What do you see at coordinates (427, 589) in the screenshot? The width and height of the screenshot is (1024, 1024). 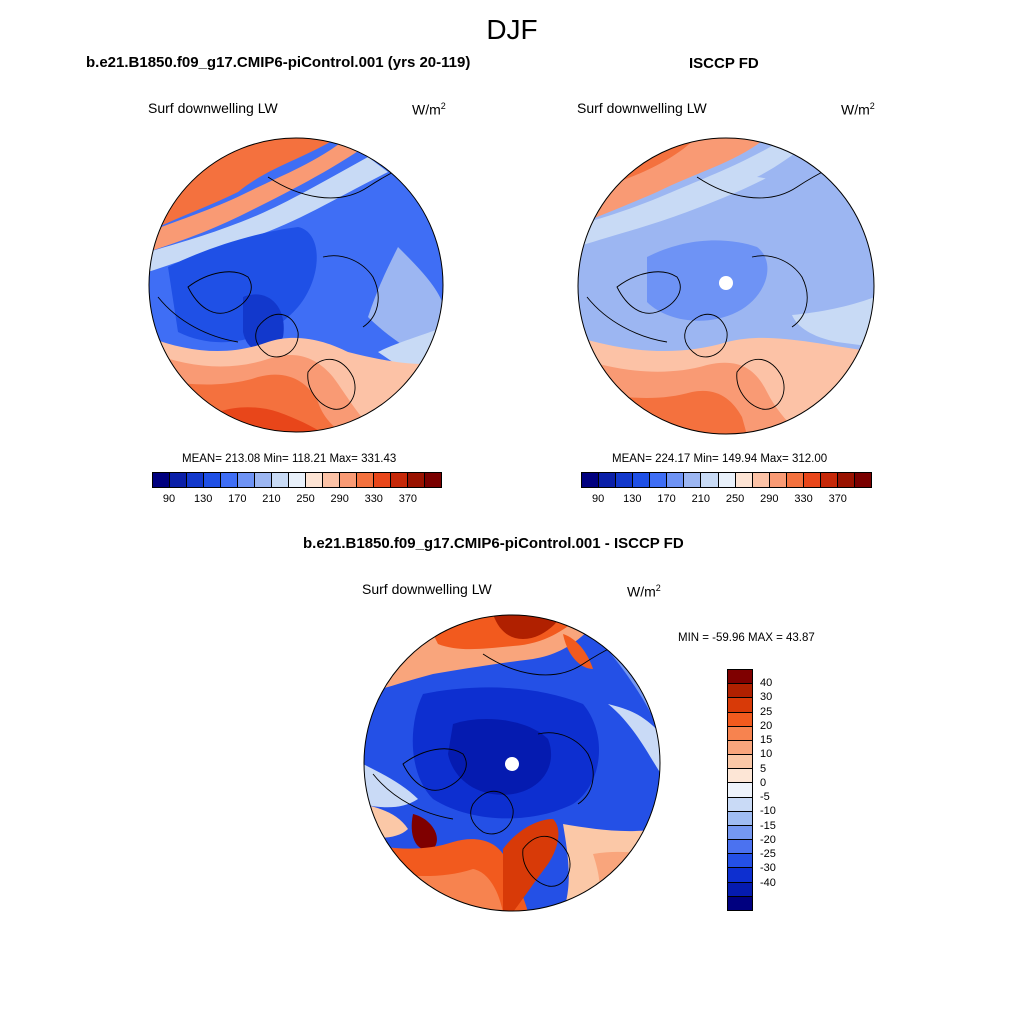 I see `diff-variable-label: Surf downwelling LW` at bounding box center [427, 589].